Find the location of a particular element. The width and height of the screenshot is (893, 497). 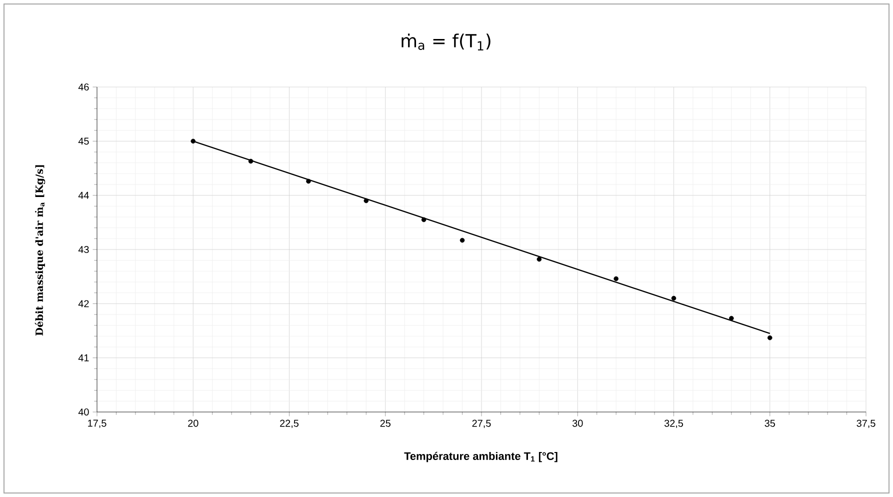

chart-title: ṁ$_{a}$ = f(T$_{1}$) is located at coordinates (446, 42).